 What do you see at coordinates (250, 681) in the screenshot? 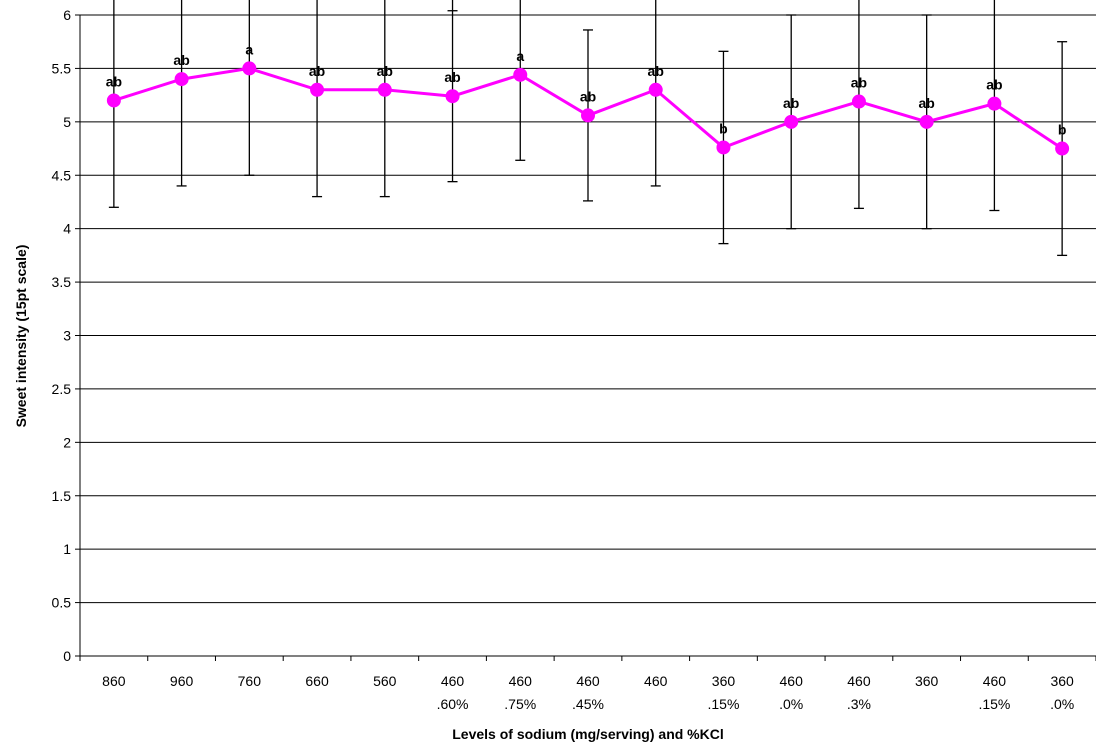
I see `x-tick-label: 760` at bounding box center [250, 681].